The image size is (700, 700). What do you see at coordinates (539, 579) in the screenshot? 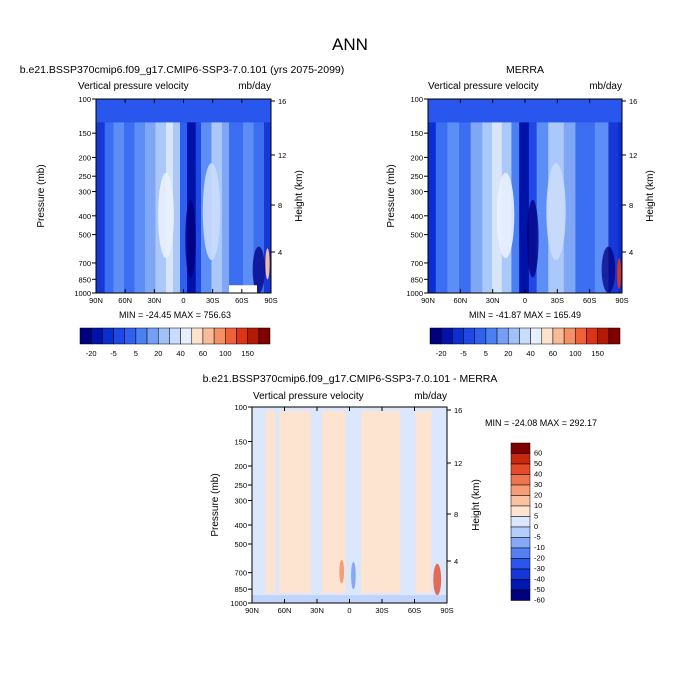
I see `colorbar-label: -40` at bounding box center [539, 579].